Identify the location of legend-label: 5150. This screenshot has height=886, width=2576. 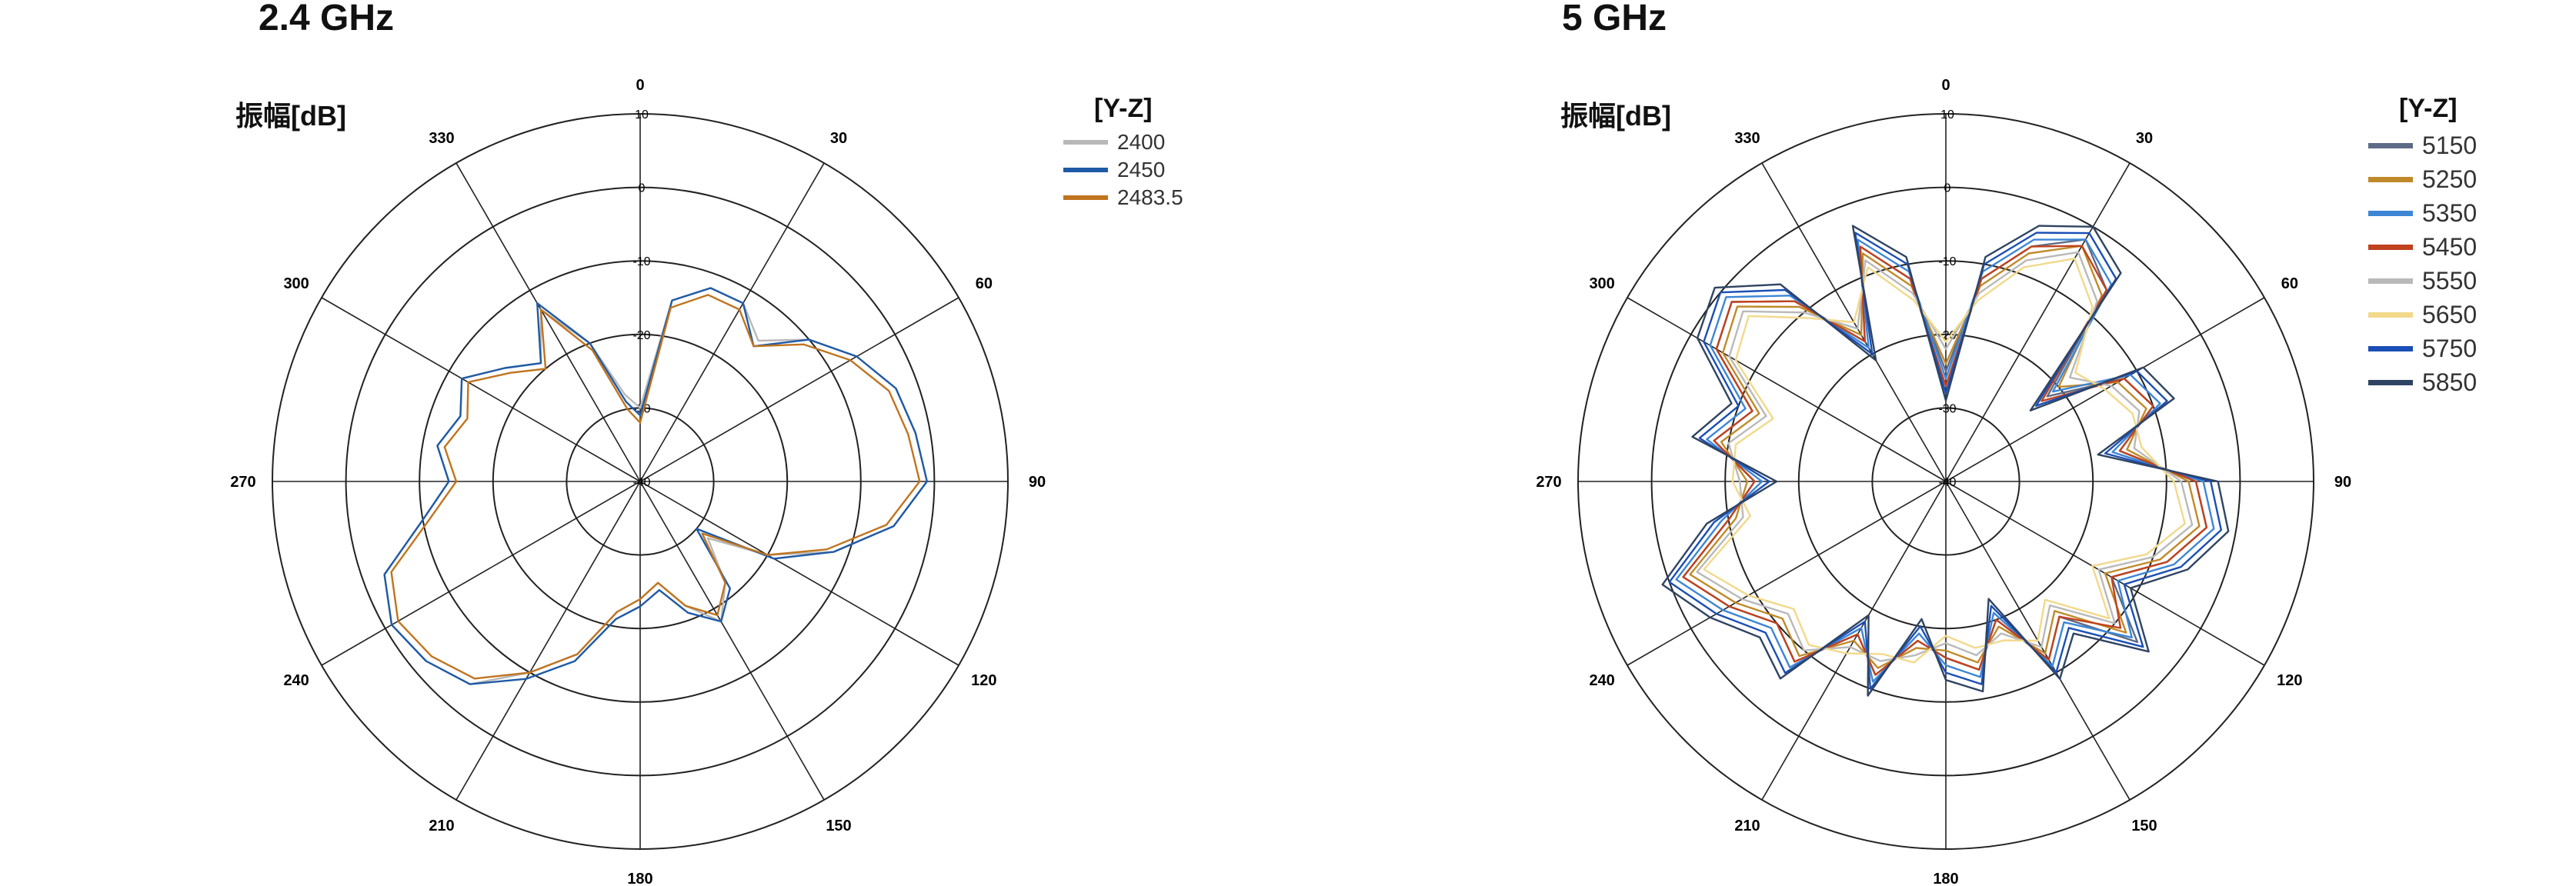
(2450, 145).